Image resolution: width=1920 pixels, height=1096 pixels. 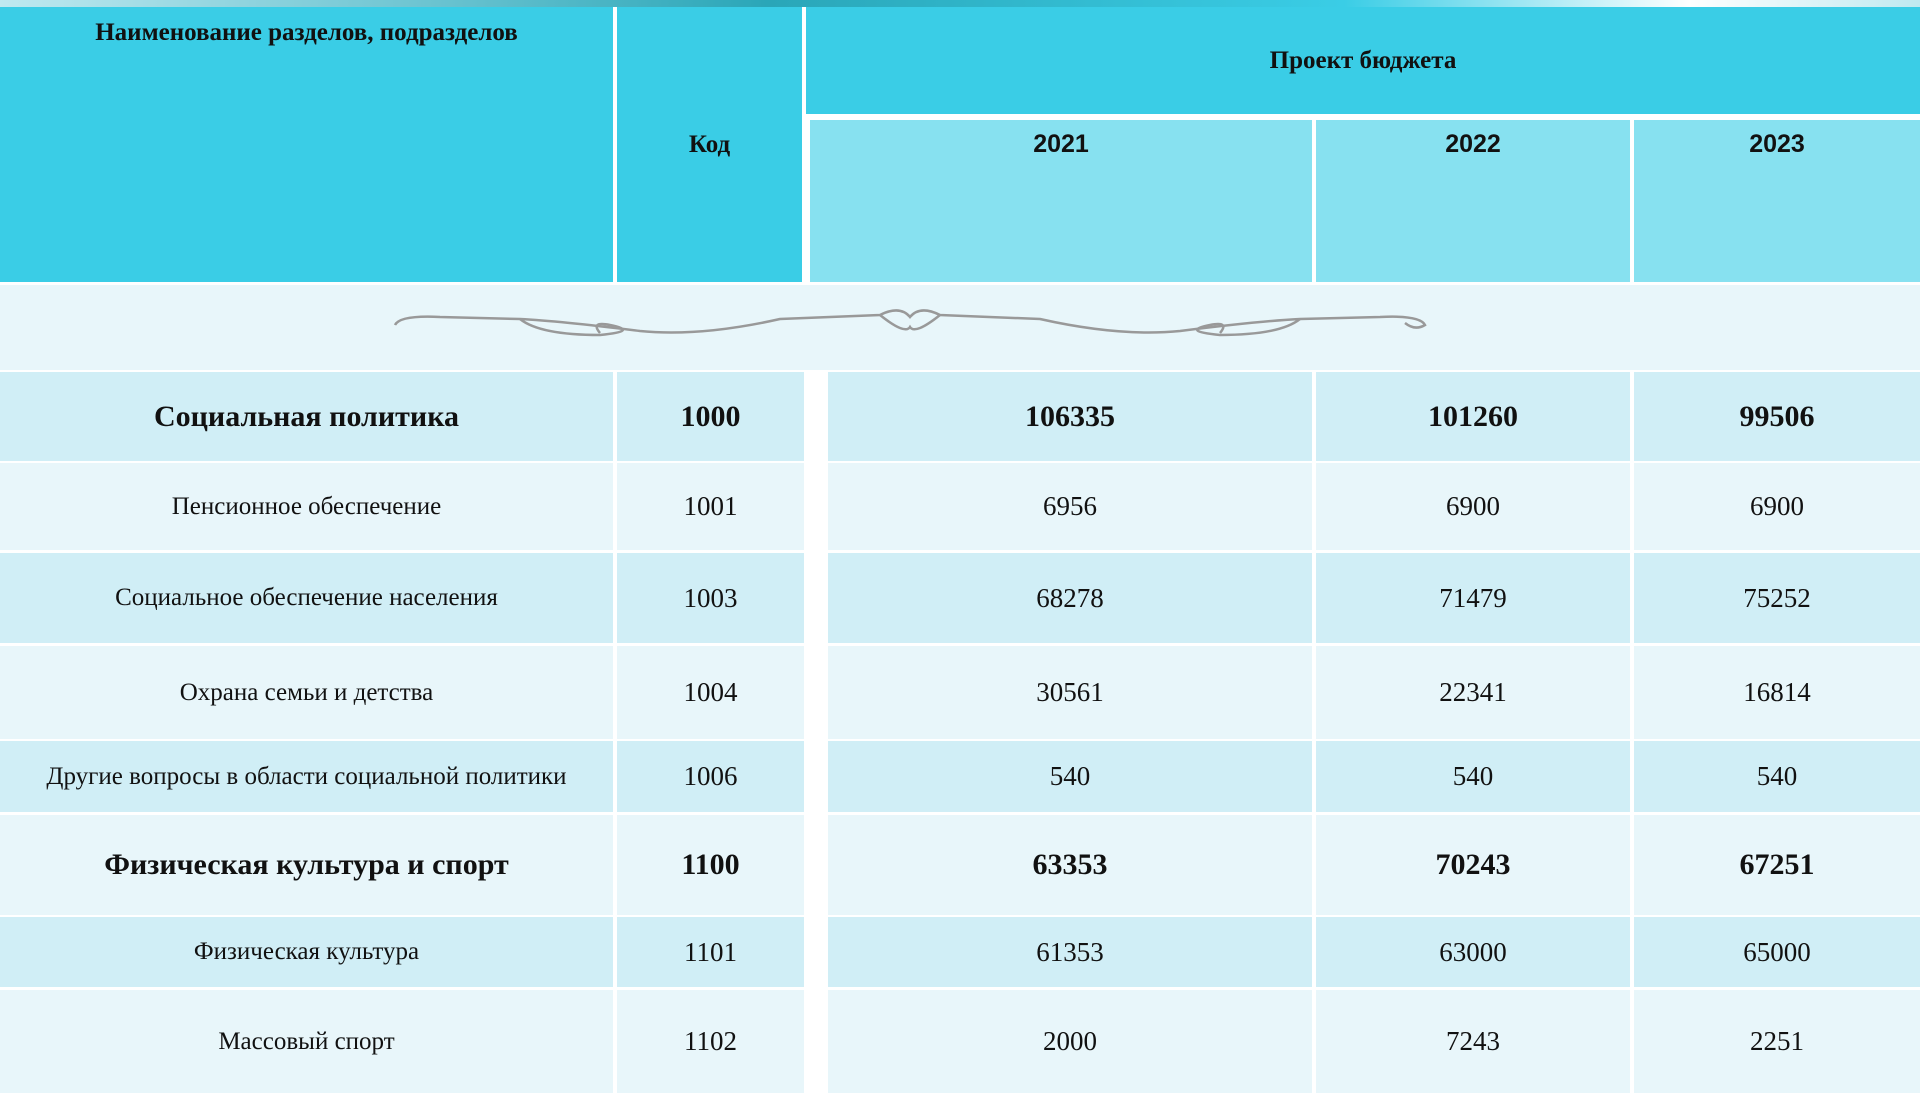 I want to click on header-year: 2023, so click(x=1777, y=201).